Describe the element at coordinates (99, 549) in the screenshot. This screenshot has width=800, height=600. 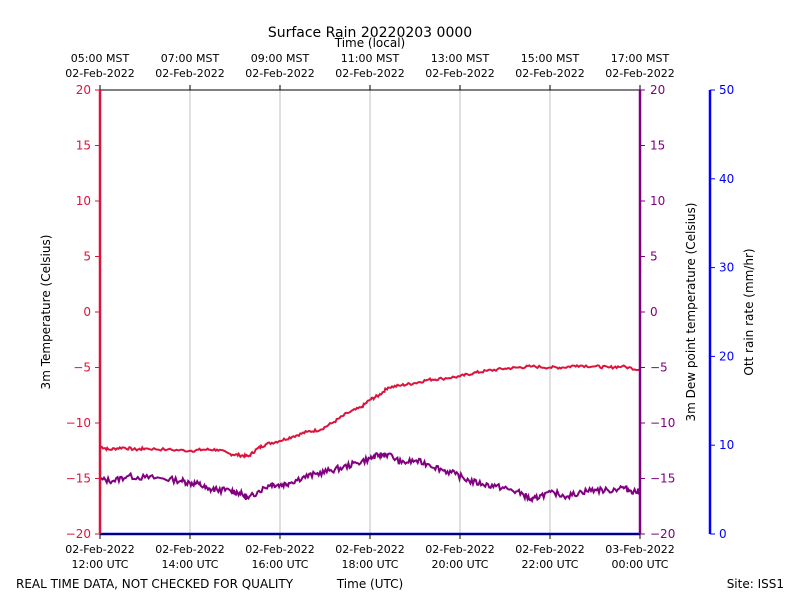
I see `bottom-tick-date-0: 02-Feb-2022` at that location.